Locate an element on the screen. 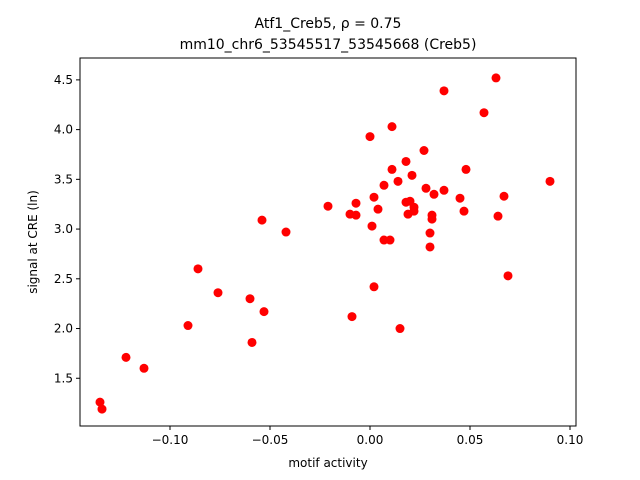  y-axis-label: signal at CRE (ln) is located at coordinates (33, 242).